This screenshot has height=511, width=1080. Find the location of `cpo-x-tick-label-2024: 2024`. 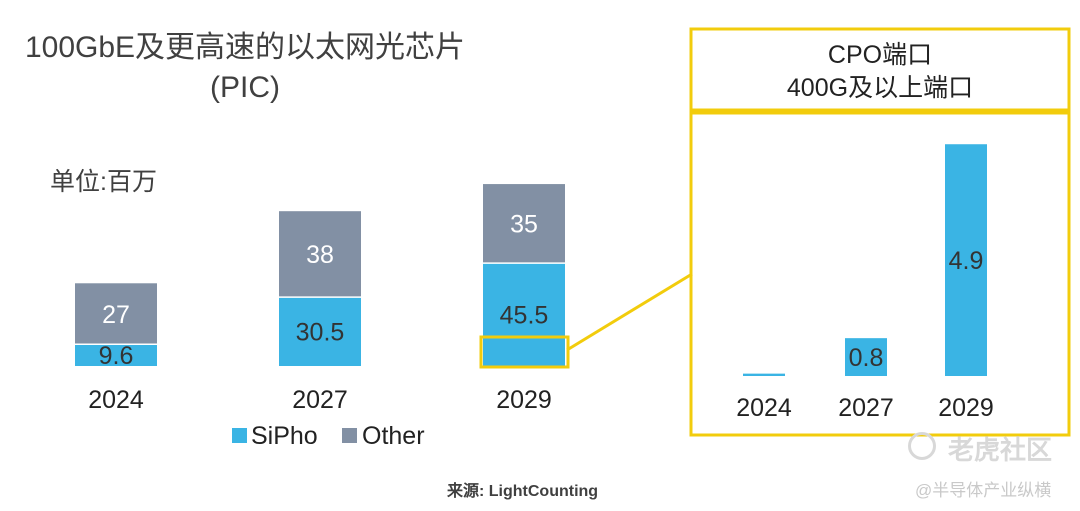

cpo-x-tick-label-2024: 2024 is located at coordinates (764, 408).